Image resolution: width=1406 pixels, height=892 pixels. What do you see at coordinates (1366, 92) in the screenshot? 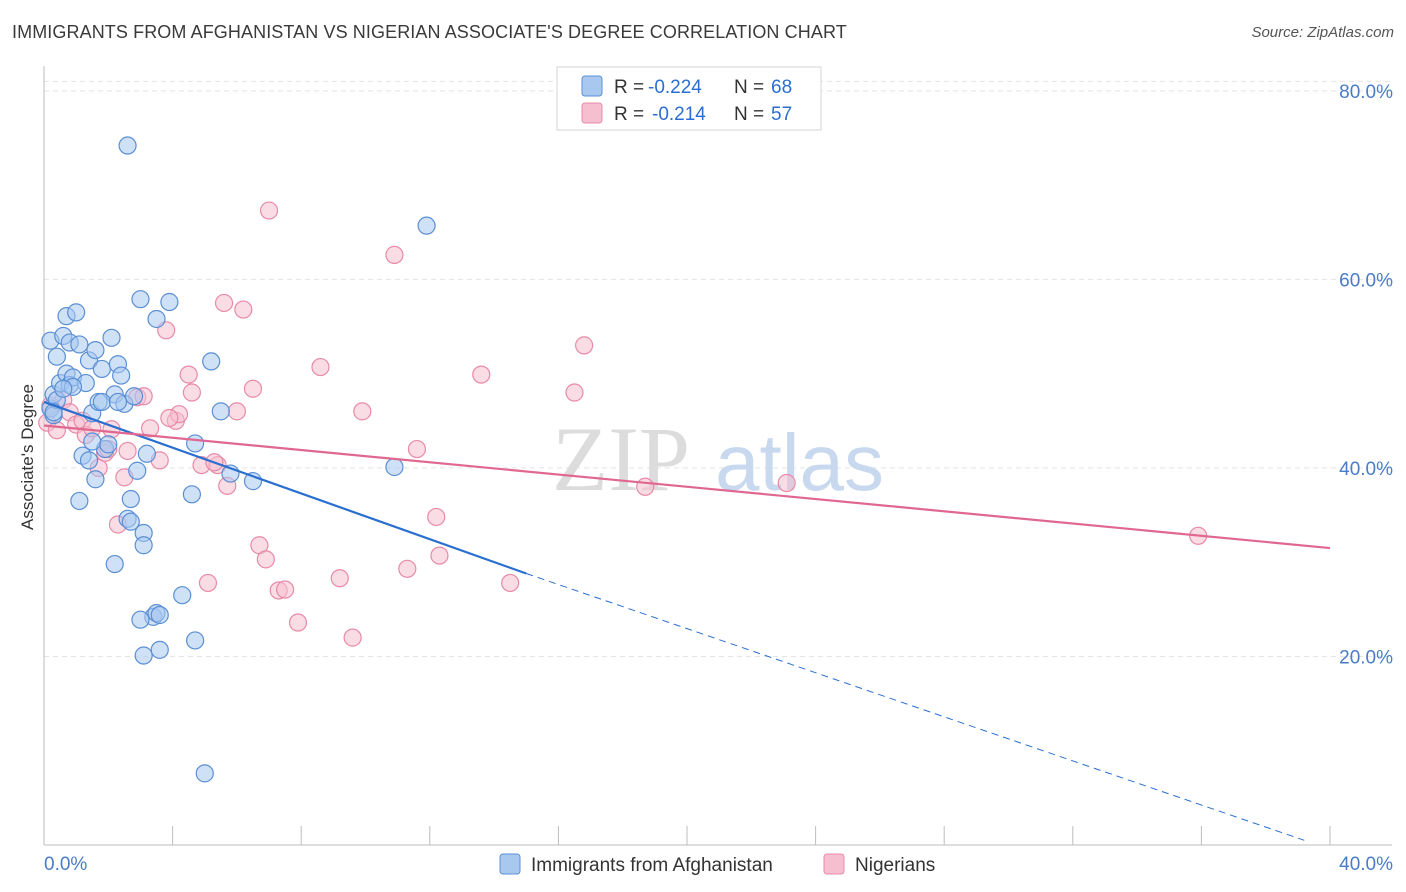
I see `y-tick-label-3: 80.0%` at bounding box center [1366, 92].